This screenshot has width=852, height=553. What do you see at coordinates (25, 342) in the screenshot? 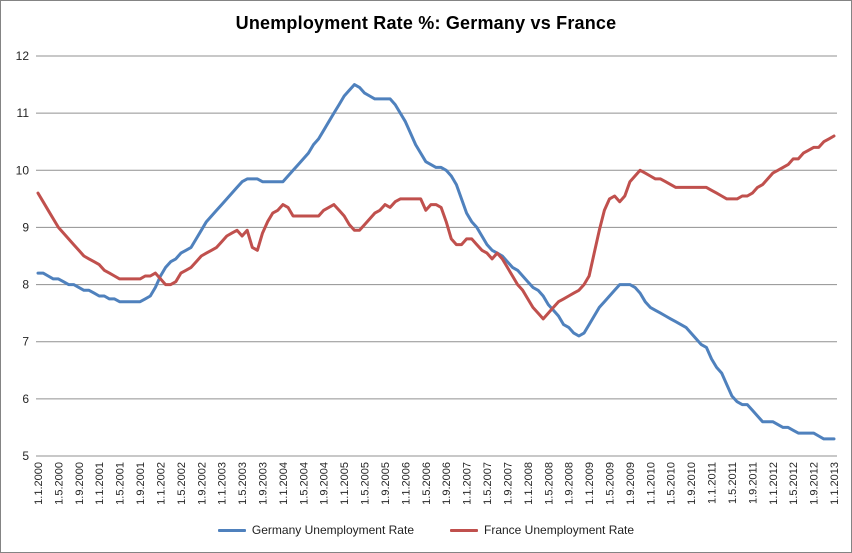
I see `y-axis-tick-label: 7` at bounding box center [25, 342].